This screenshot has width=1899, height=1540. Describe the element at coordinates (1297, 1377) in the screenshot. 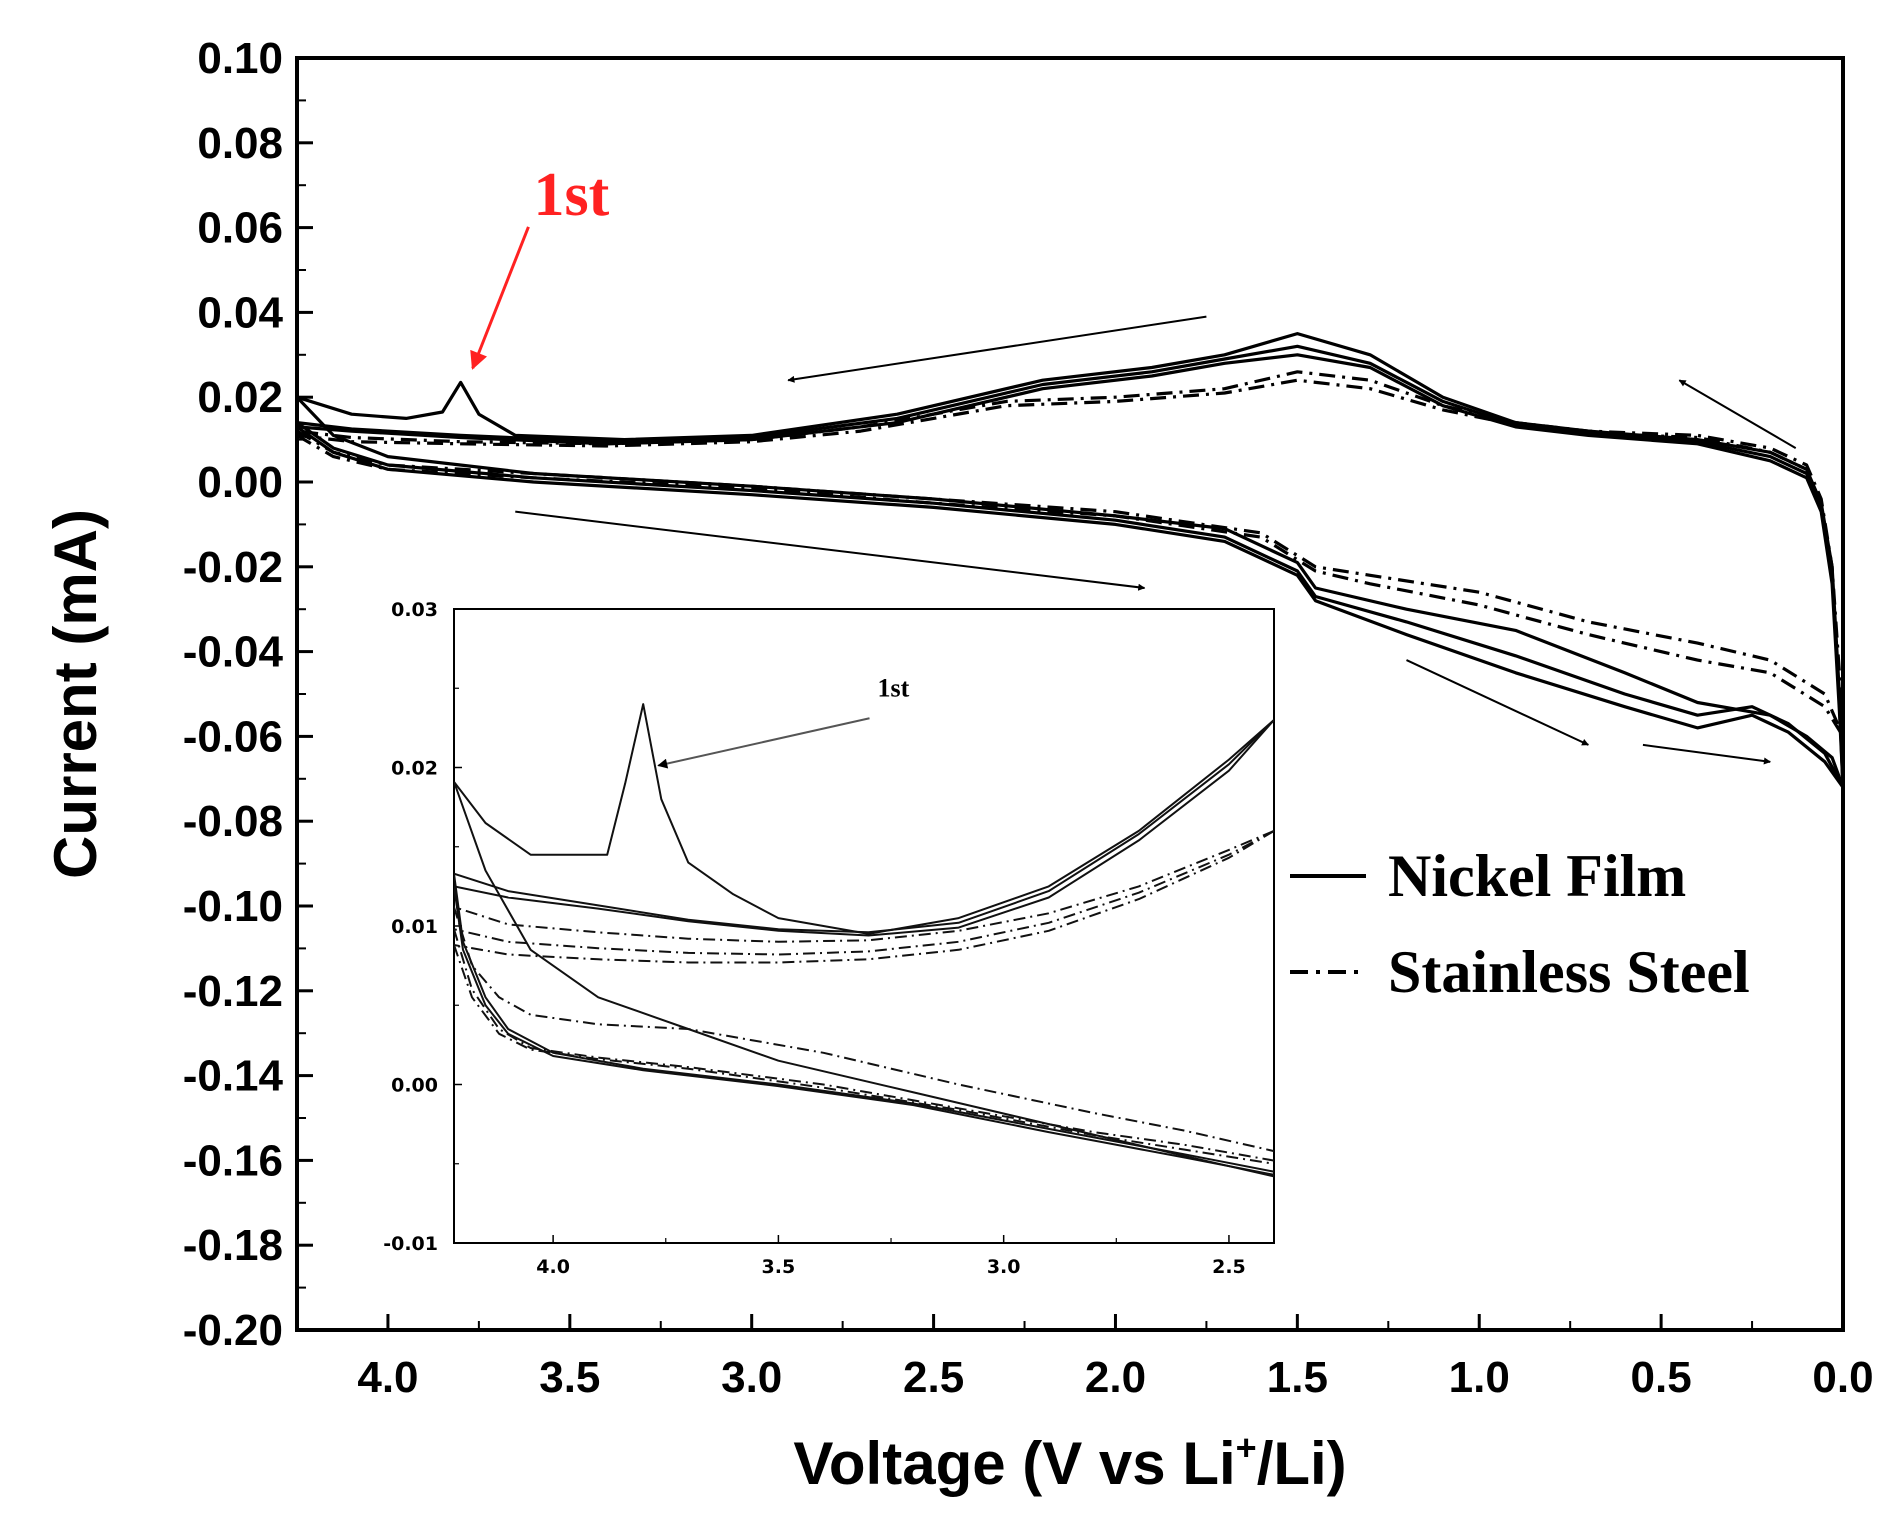

I see `x-tick-label: 1.5` at that location.